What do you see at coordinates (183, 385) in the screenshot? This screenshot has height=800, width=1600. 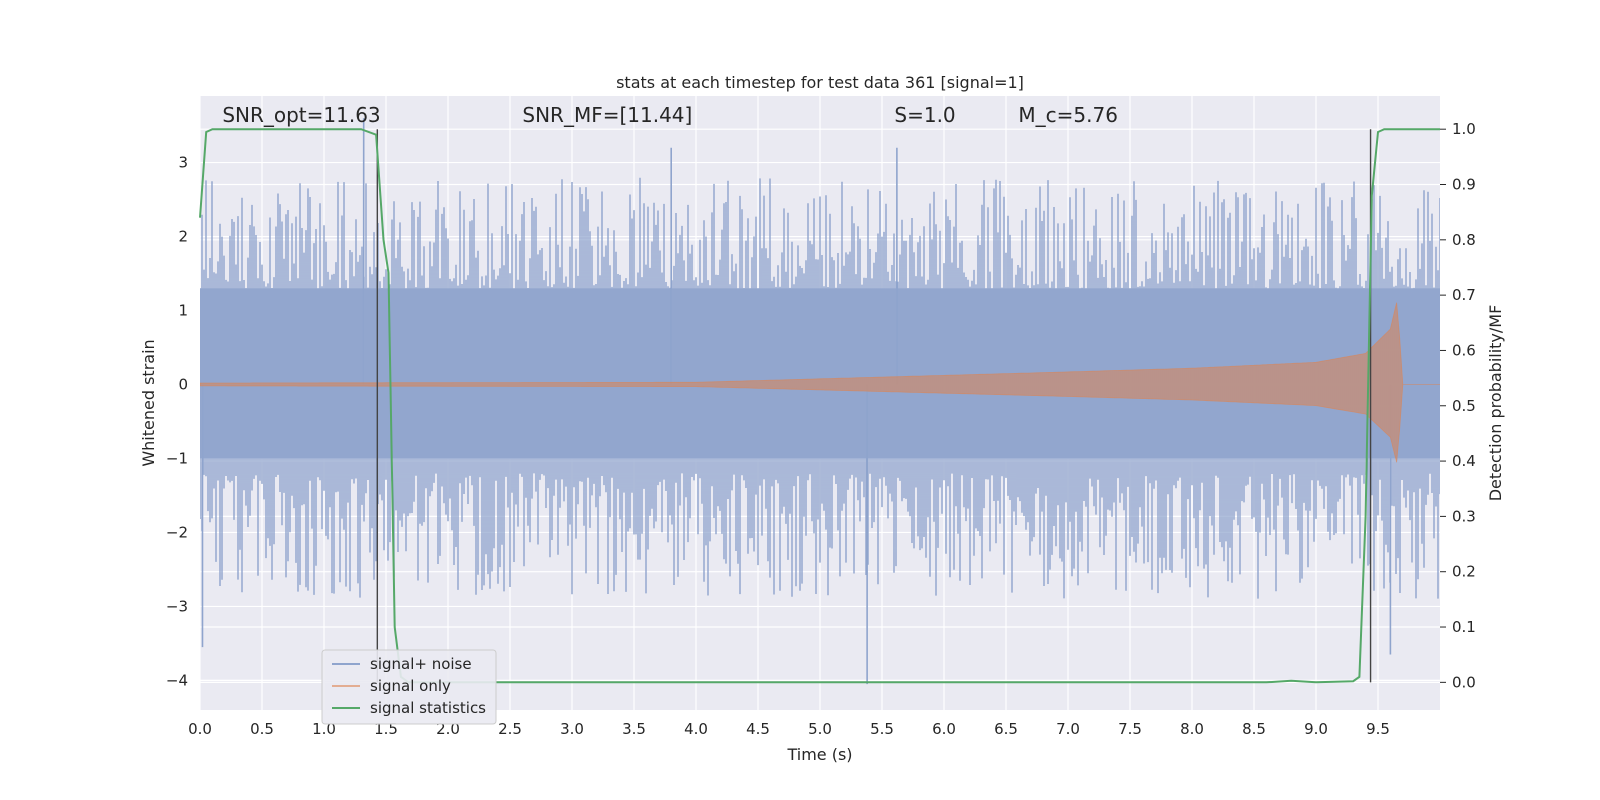 I see `left-tick-label: 0` at bounding box center [183, 385].